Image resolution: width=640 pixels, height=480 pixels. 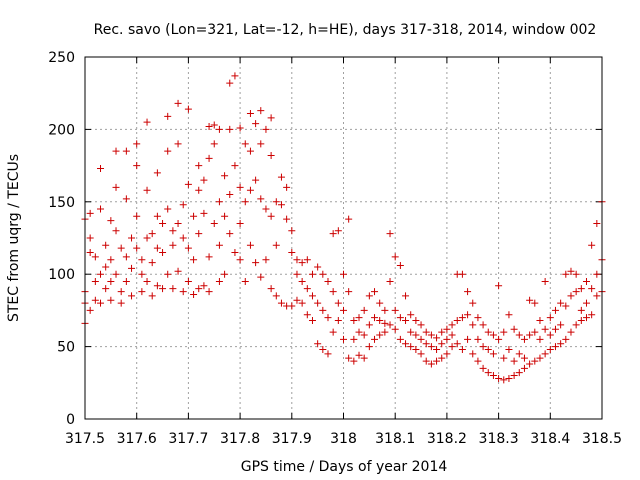 What do you see at coordinates (395, 439) in the screenshot?
I see `x-tick-label: 318.1` at bounding box center [395, 439].